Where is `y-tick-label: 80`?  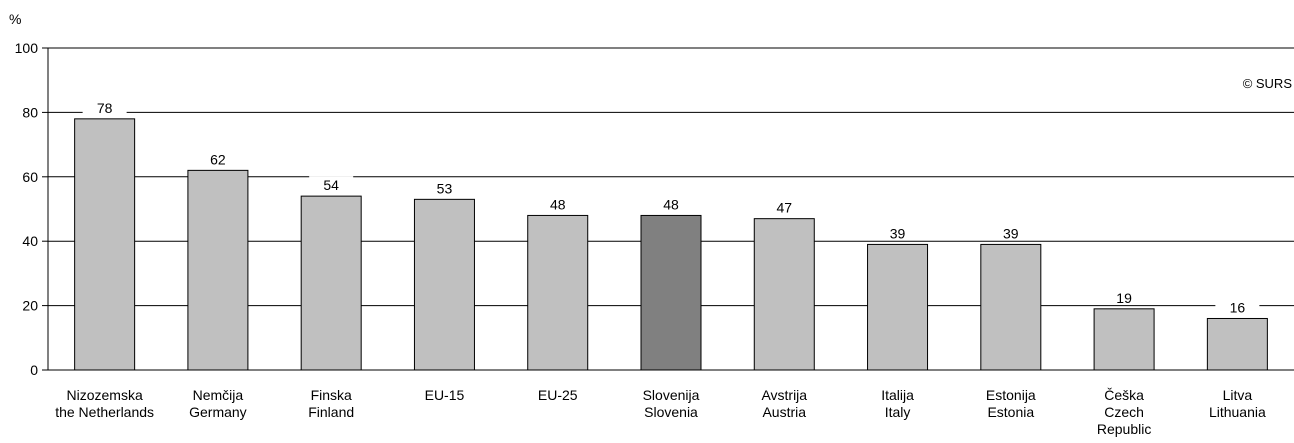 y-tick-label: 80 is located at coordinates (30, 112).